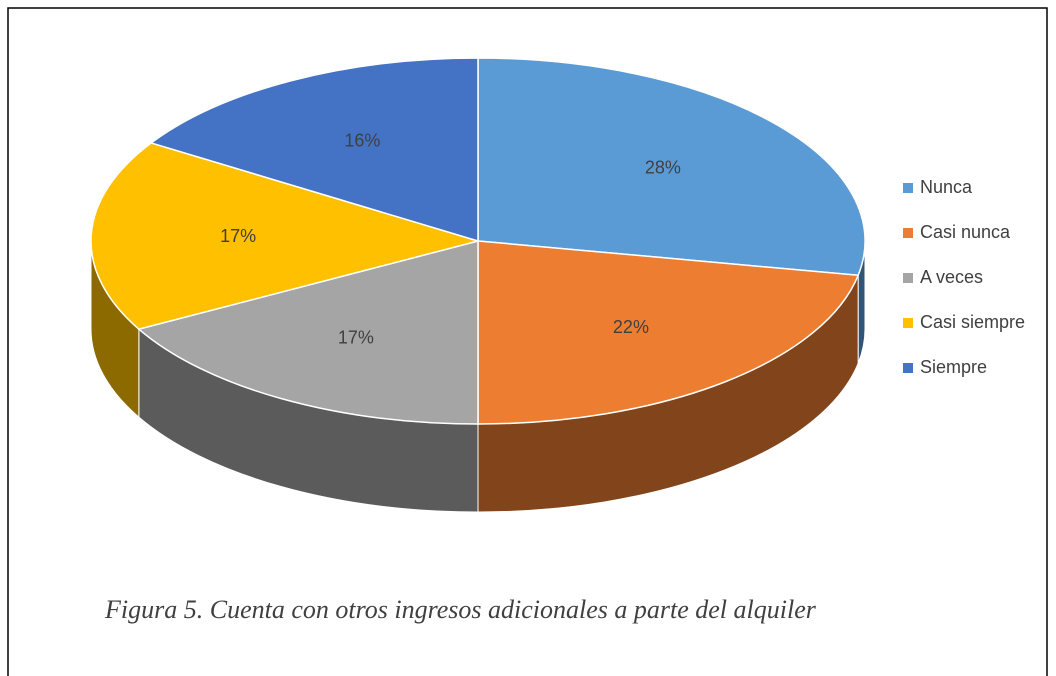 This screenshot has height=676, width=1056. Describe the element at coordinates (972, 322) in the screenshot. I see `legend-label: Casi siempre` at that location.